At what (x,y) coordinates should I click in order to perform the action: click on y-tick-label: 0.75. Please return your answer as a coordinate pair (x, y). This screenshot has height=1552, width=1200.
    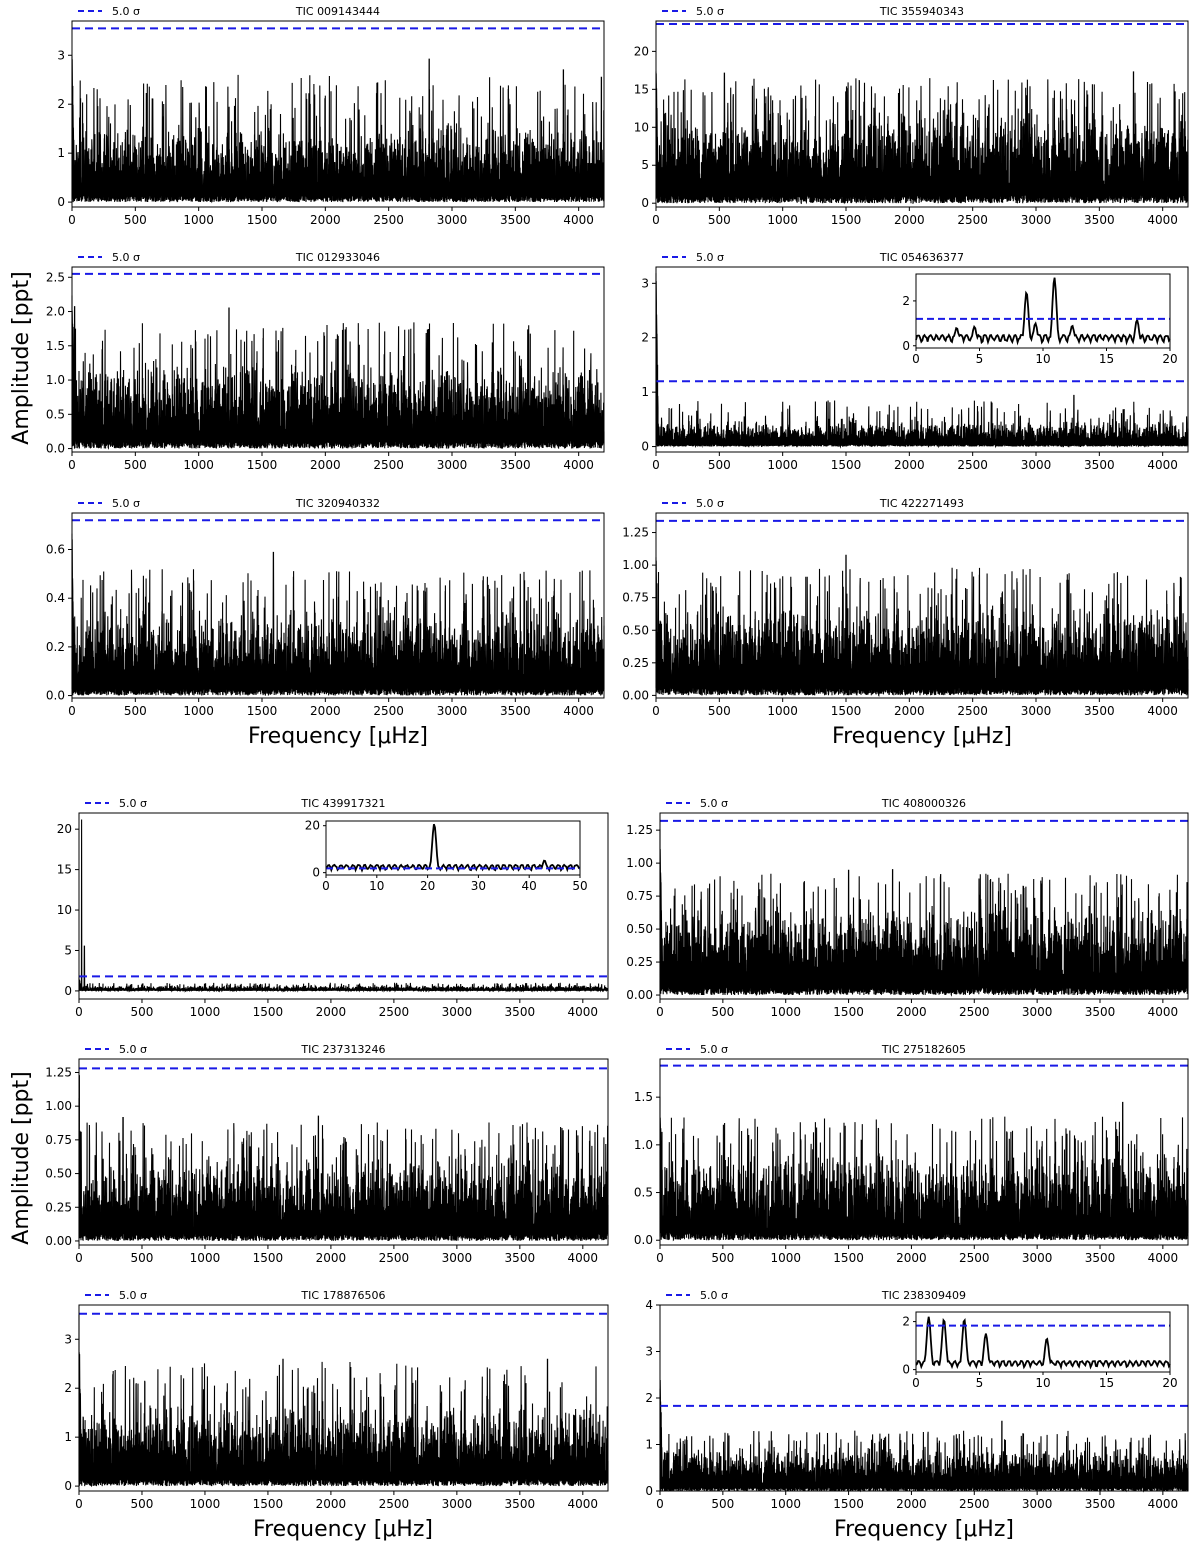
    Looking at the image, I should click on (58, 1140).